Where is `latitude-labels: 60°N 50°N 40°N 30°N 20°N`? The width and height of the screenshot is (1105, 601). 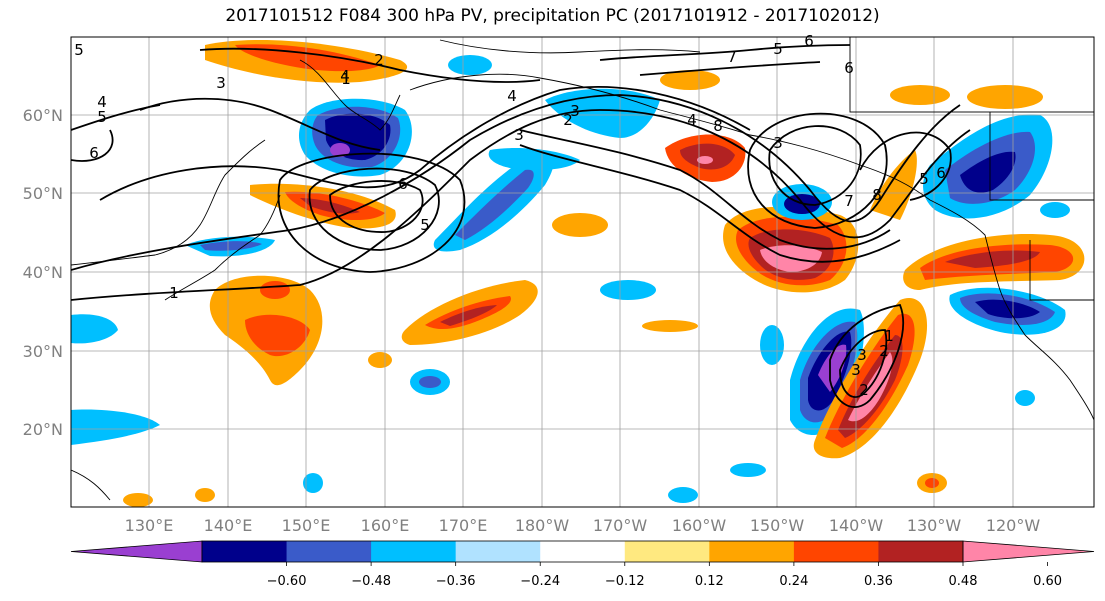 latitude-labels: 60°N 50°N 40°N 30°N 20°N is located at coordinates (43, 272).